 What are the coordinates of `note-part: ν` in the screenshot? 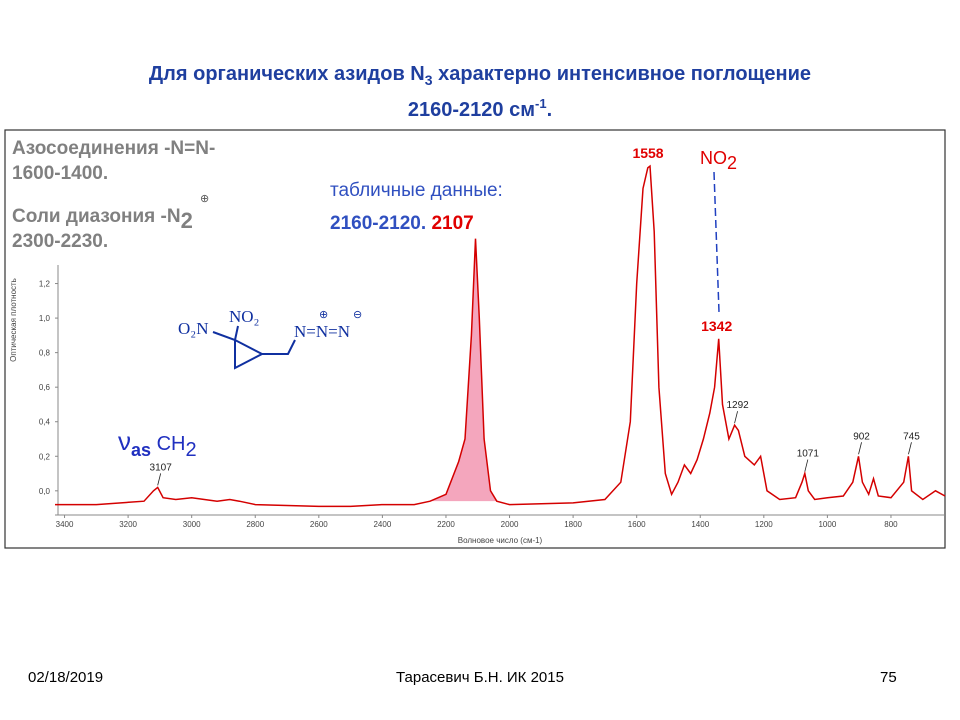 It's located at (124, 441).